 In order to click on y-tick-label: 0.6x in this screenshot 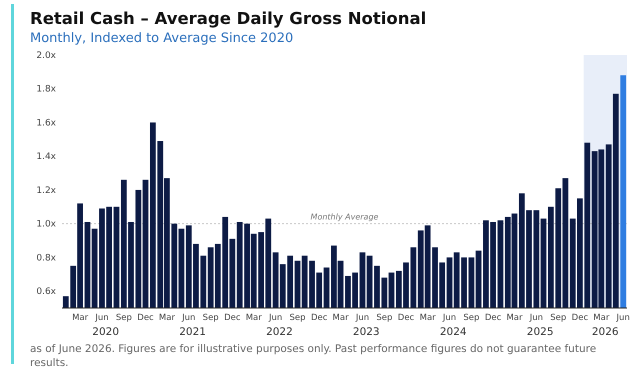, I will do `click(46, 292)`.